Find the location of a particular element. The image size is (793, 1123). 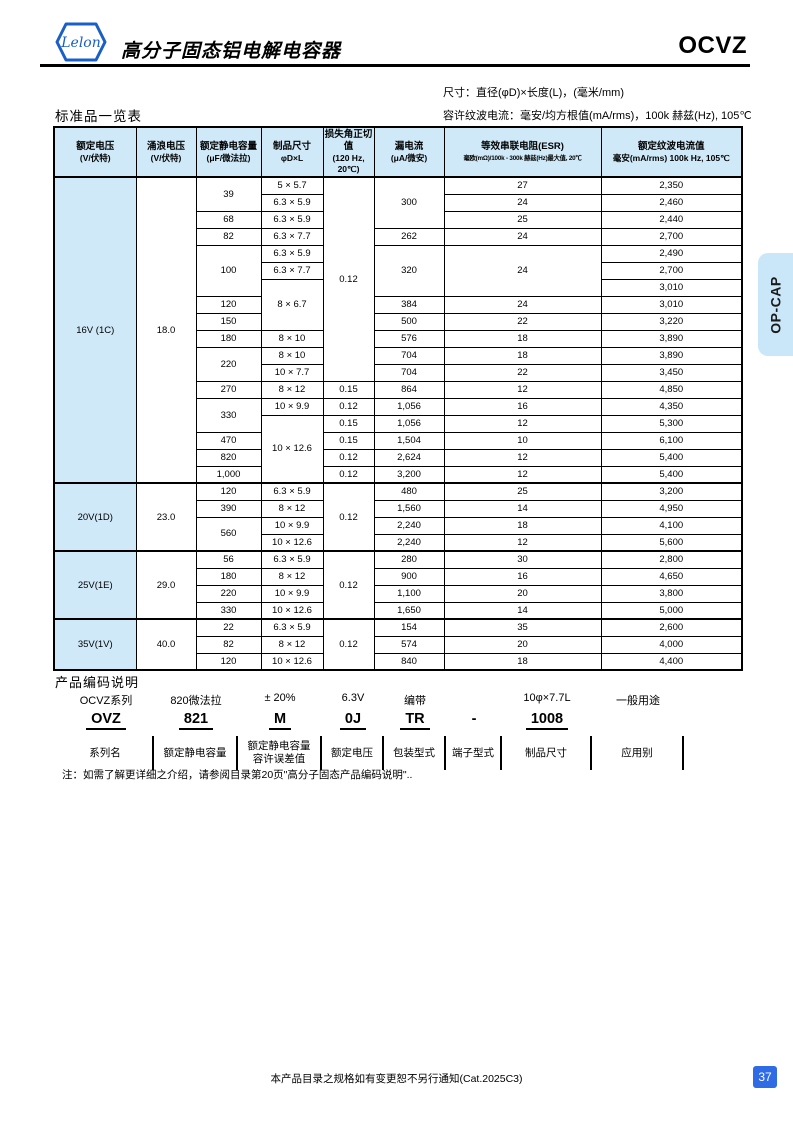

spec-cell: 0.12 is located at coordinates (348, 457).